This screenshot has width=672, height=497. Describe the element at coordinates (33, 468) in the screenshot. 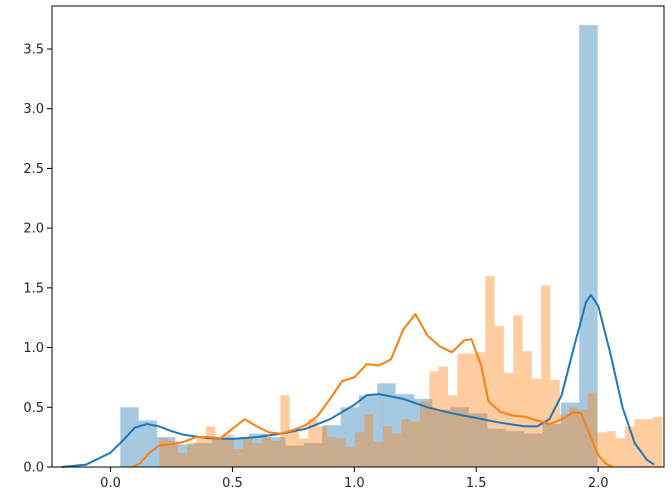

I see `y-tick-label: 0.0` at that location.